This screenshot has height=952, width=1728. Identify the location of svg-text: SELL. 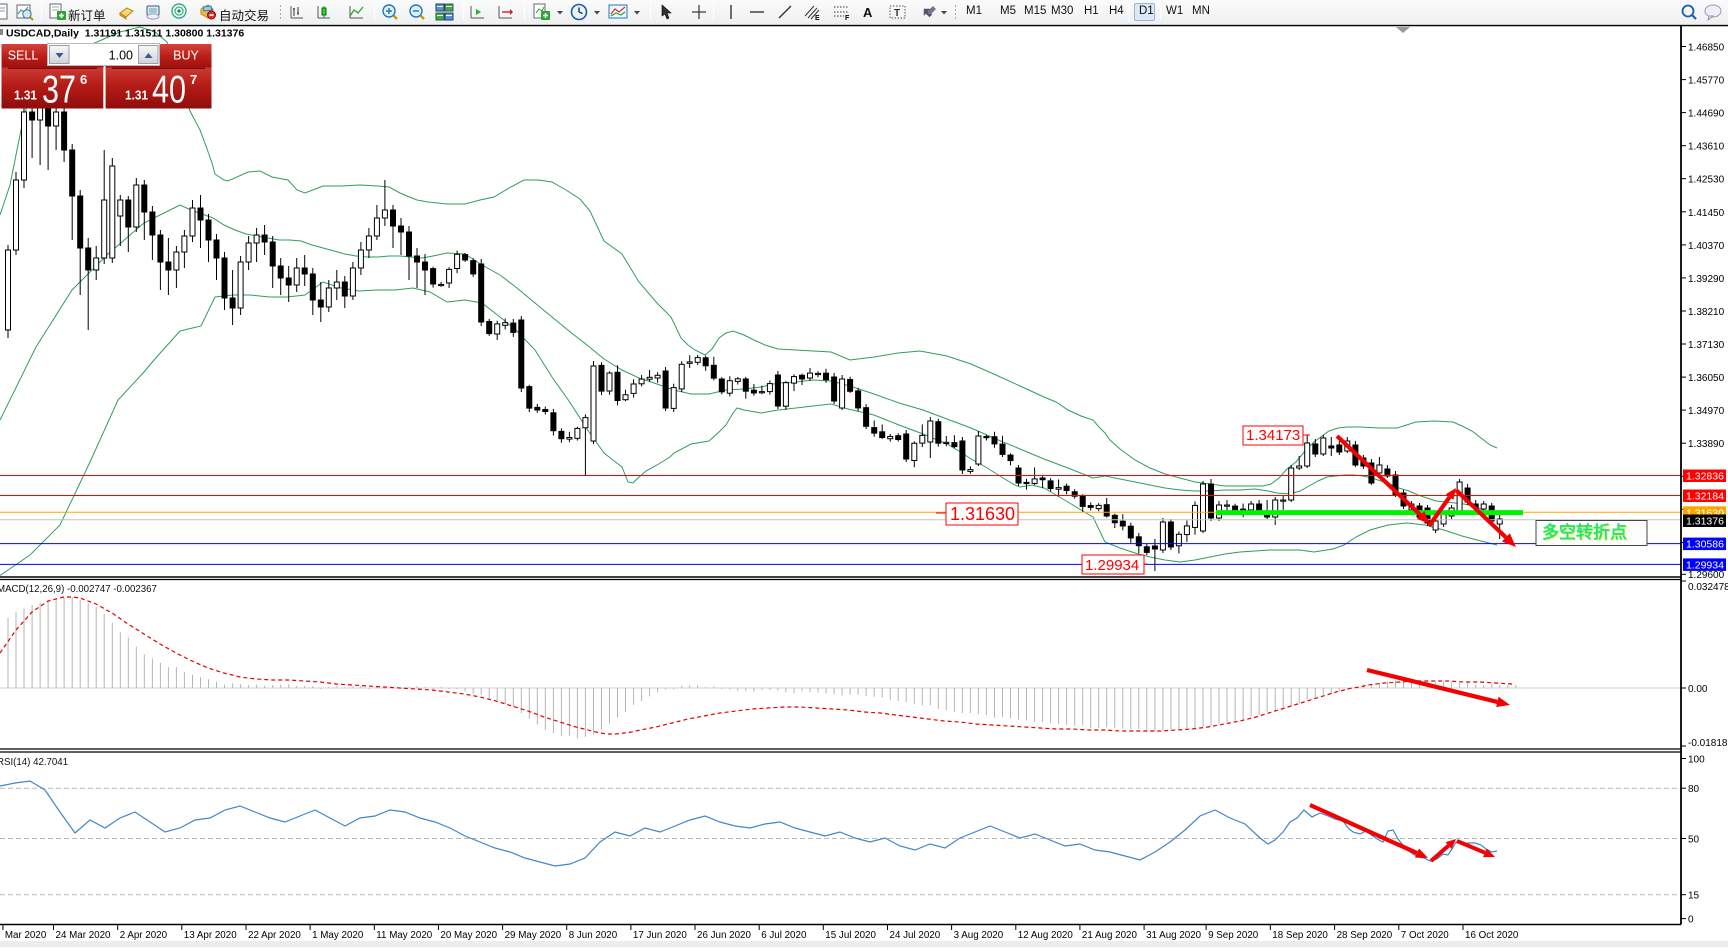
(23, 56).